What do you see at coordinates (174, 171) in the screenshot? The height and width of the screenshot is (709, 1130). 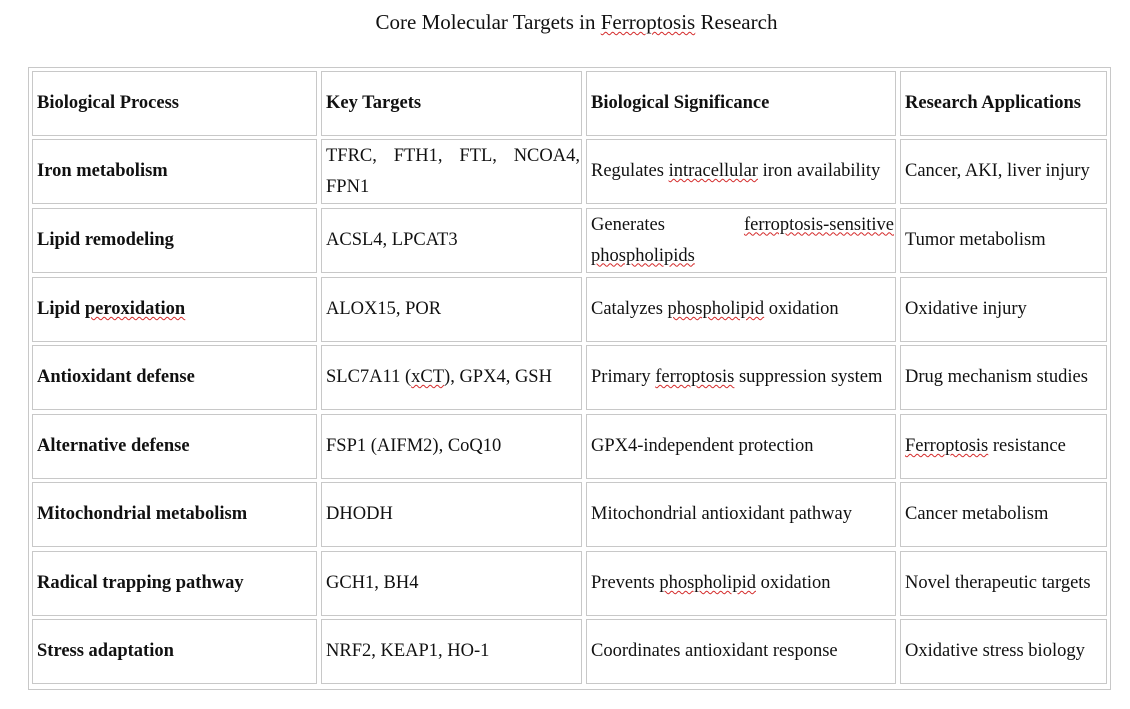 I see `cell-process: Iron metabolism` at bounding box center [174, 171].